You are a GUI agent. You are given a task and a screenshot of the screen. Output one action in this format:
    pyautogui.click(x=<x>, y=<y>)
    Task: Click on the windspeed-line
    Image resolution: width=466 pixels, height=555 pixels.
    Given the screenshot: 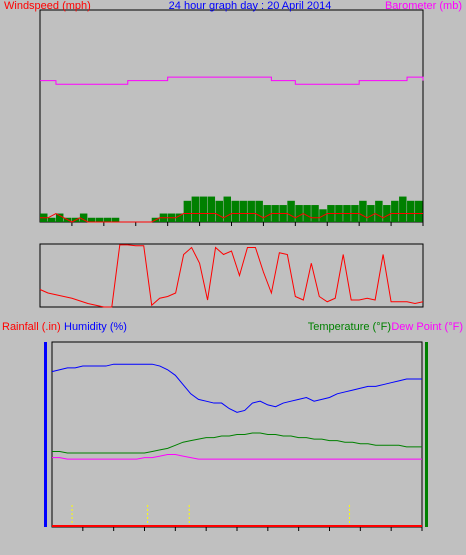 What is the action you would take?
    pyautogui.click(x=231, y=217)
    